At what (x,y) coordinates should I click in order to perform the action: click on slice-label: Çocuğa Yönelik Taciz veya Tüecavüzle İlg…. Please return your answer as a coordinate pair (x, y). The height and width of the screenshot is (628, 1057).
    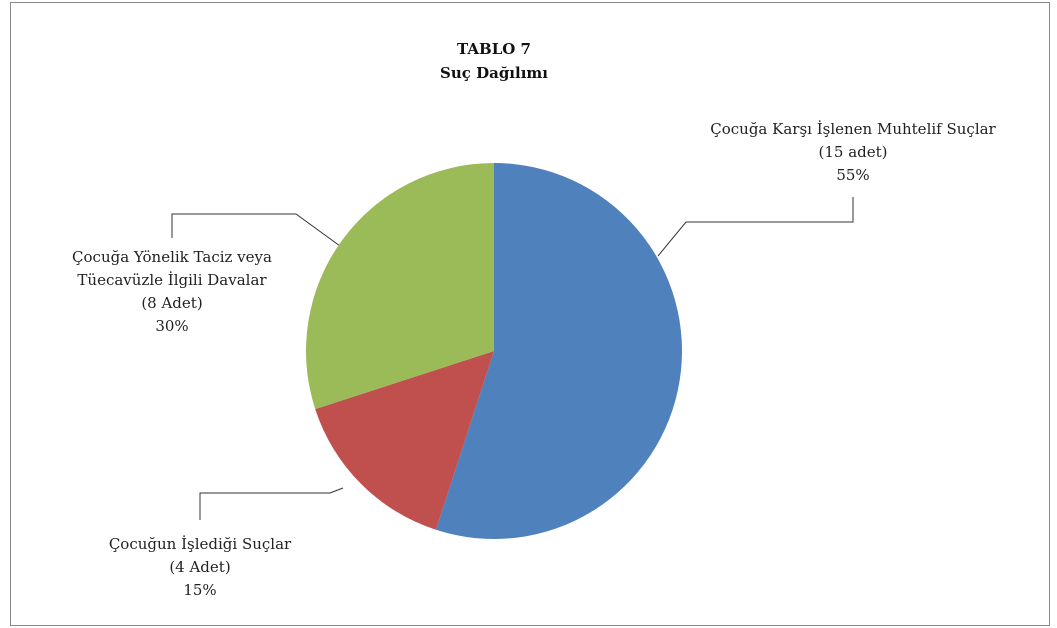
    Looking at the image, I should click on (172, 292).